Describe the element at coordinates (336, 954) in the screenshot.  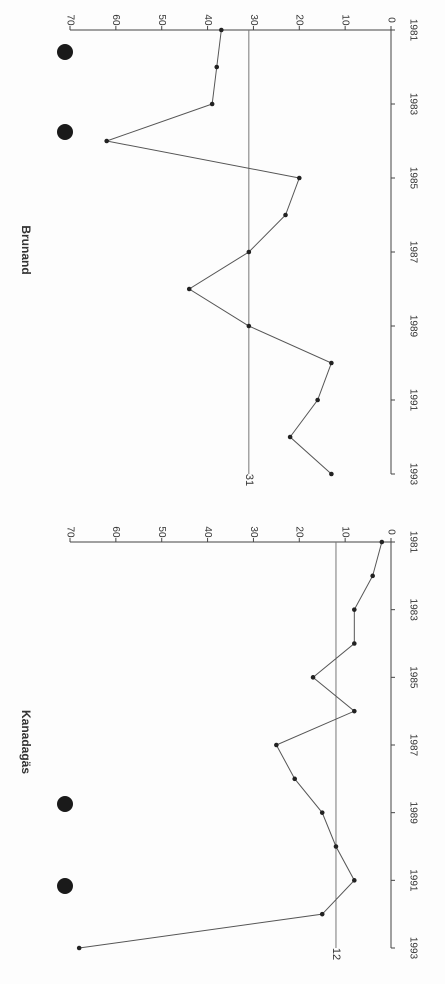
I see `reference-label: 12` at that location.